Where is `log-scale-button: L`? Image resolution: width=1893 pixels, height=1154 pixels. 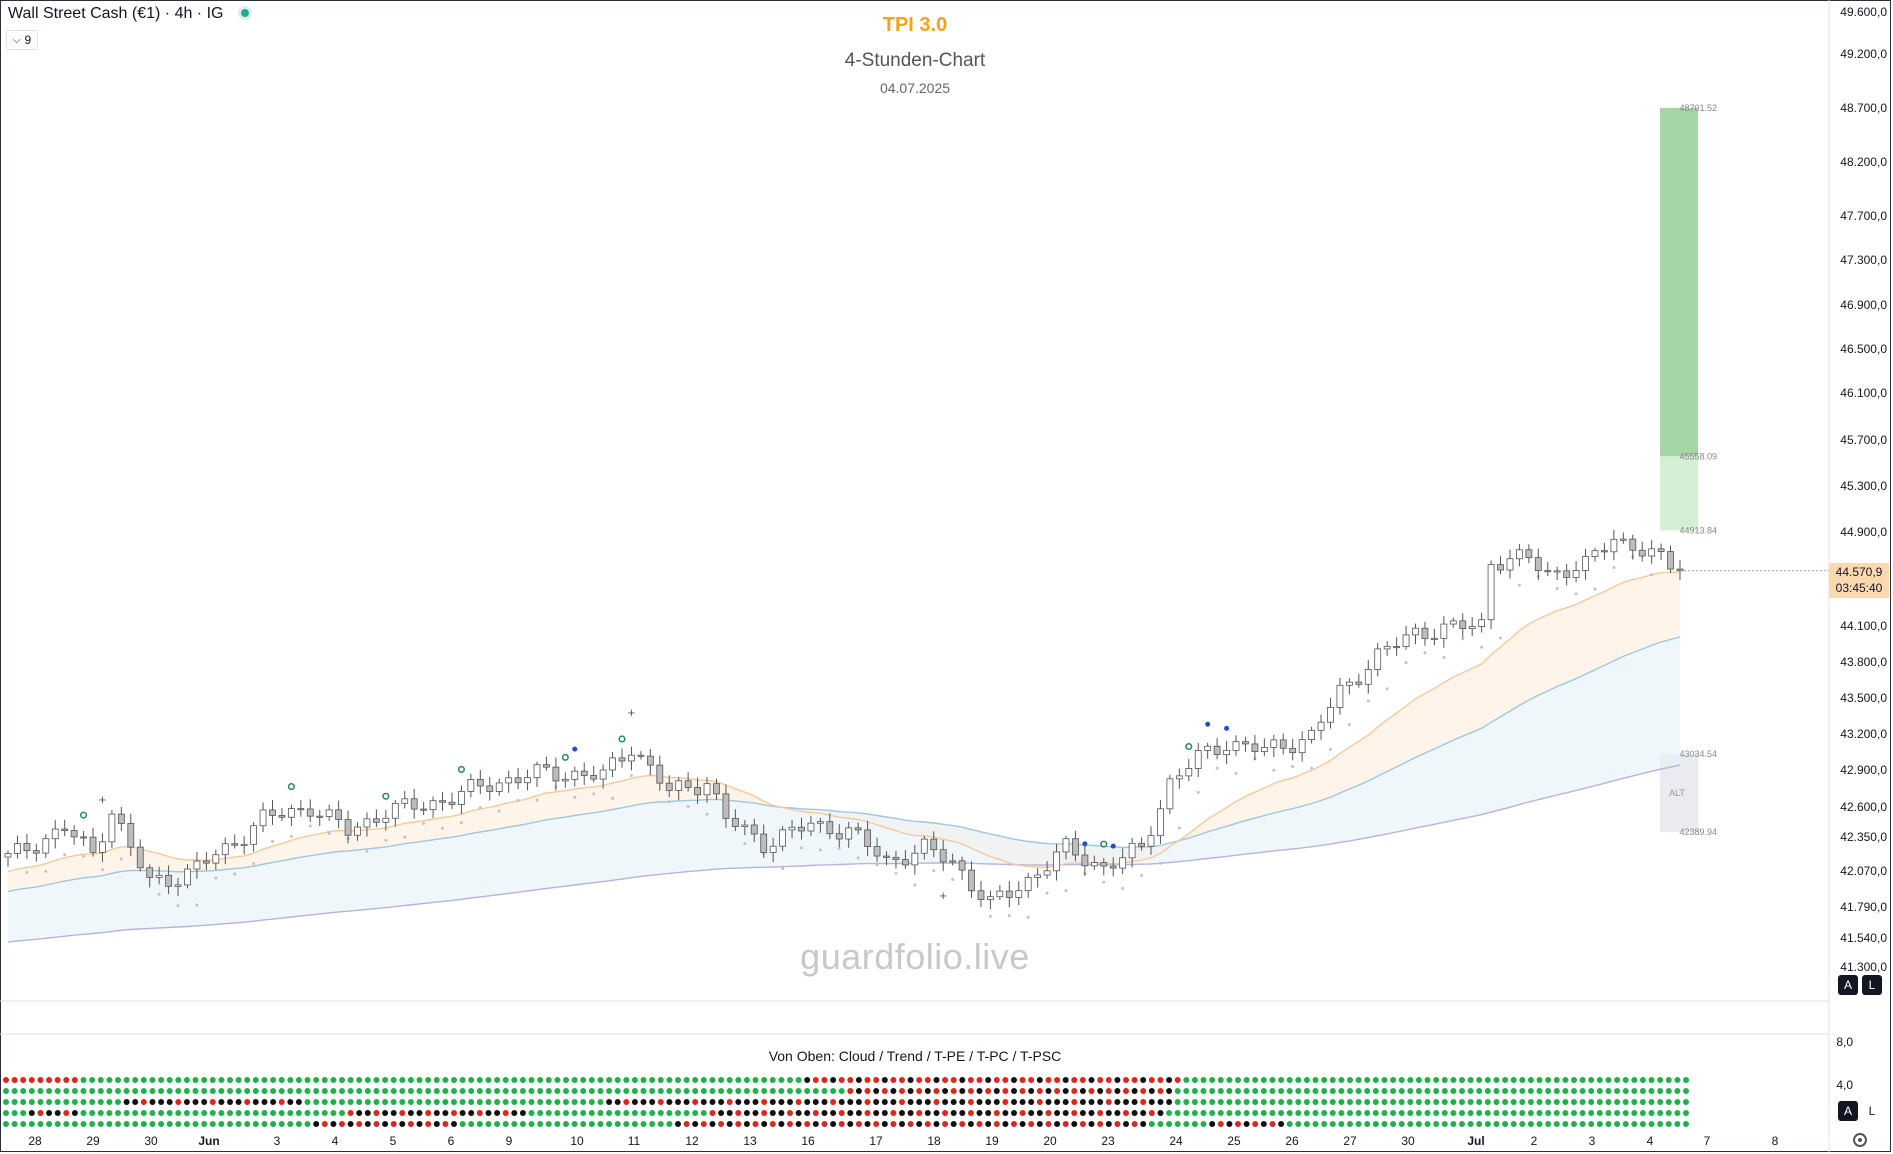 log-scale-button: L is located at coordinates (1872, 985).